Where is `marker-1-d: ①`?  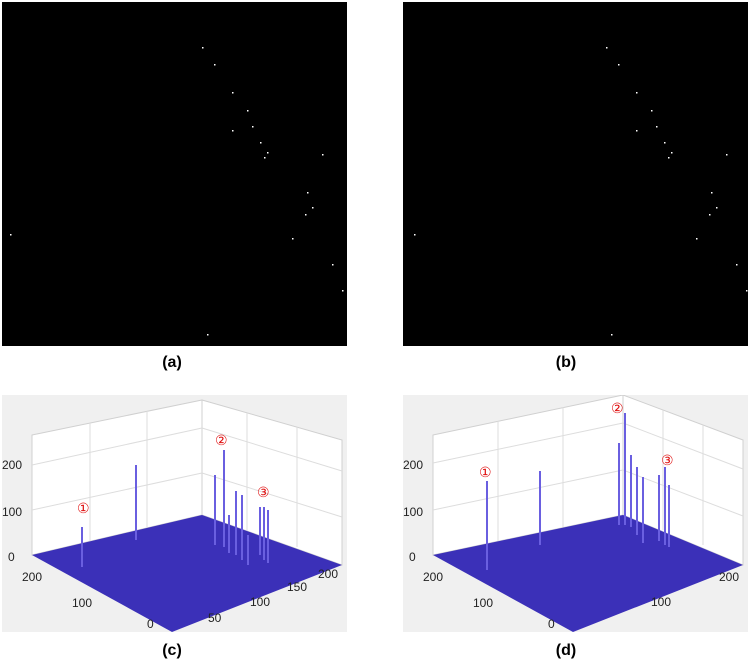 marker-1-d: ① is located at coordinates (485, 472).